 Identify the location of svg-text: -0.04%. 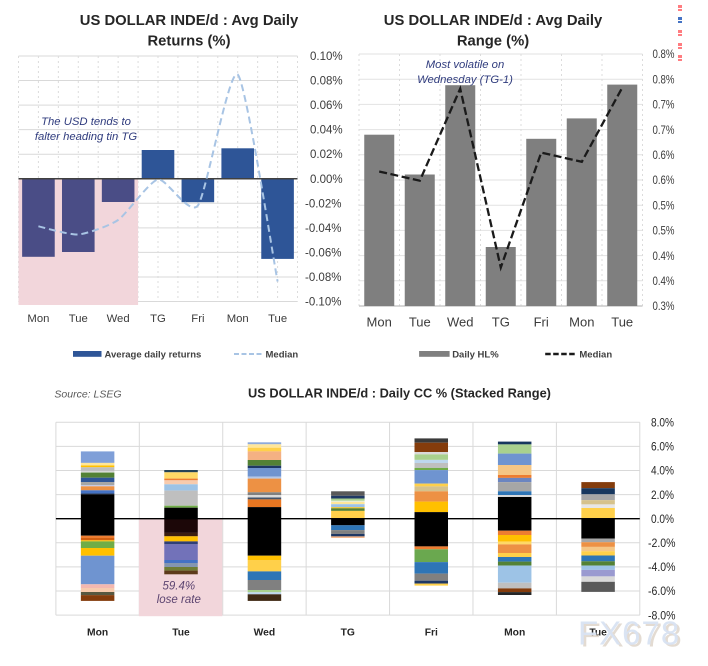
(323, 229).